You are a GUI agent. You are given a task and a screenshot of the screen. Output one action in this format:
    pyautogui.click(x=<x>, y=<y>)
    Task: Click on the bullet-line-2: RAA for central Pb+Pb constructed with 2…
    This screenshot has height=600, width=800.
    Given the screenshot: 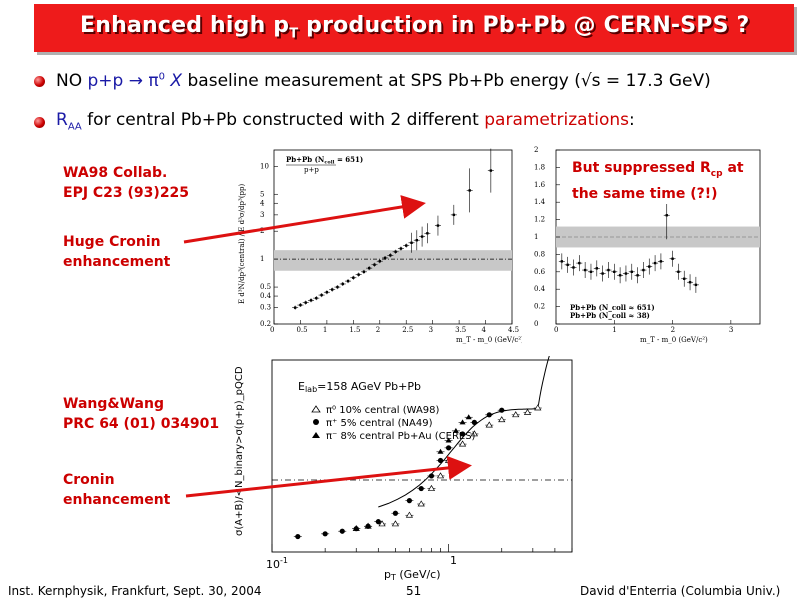 What is the action you would take?
    pyautogui.click(x=345, y=121)
    